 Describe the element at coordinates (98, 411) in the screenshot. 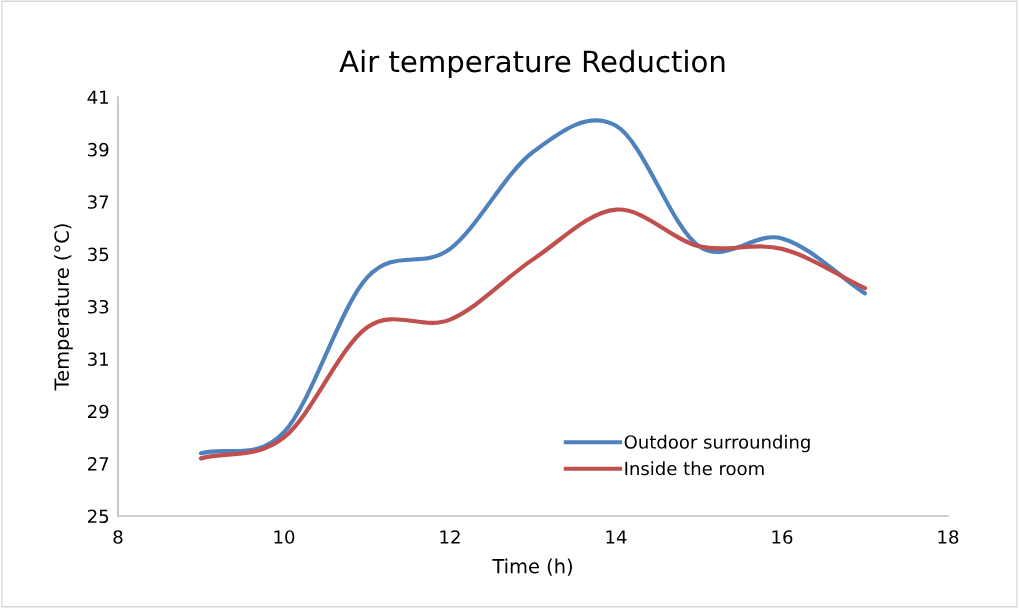

I see `y-tick-label: 29` at that location.